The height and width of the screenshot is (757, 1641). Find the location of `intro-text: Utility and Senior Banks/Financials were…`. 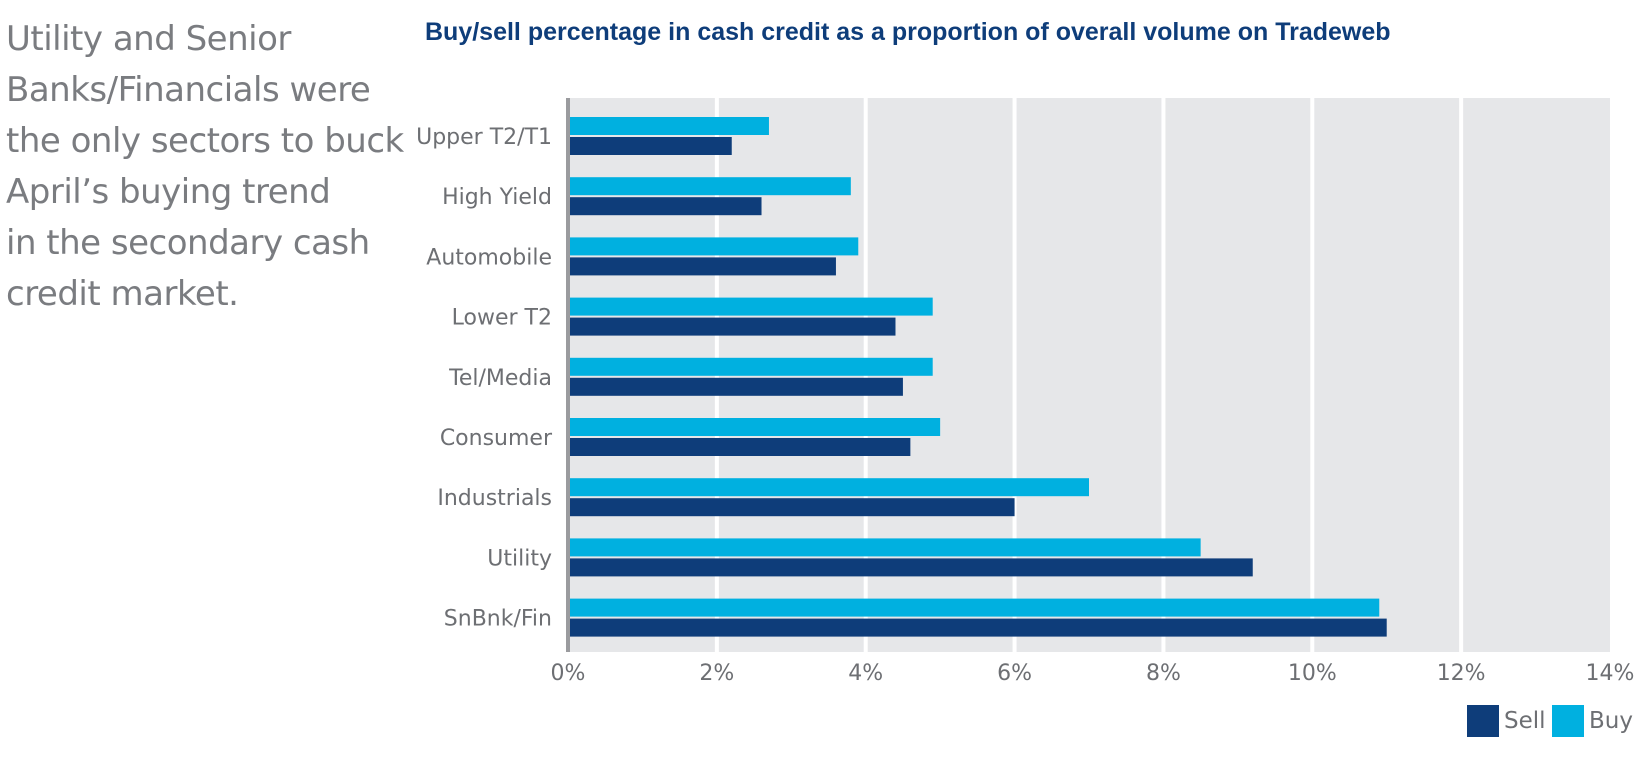

intro-text: Utility and Senior Banks/Financials were… is located at coordinates (205, 167).